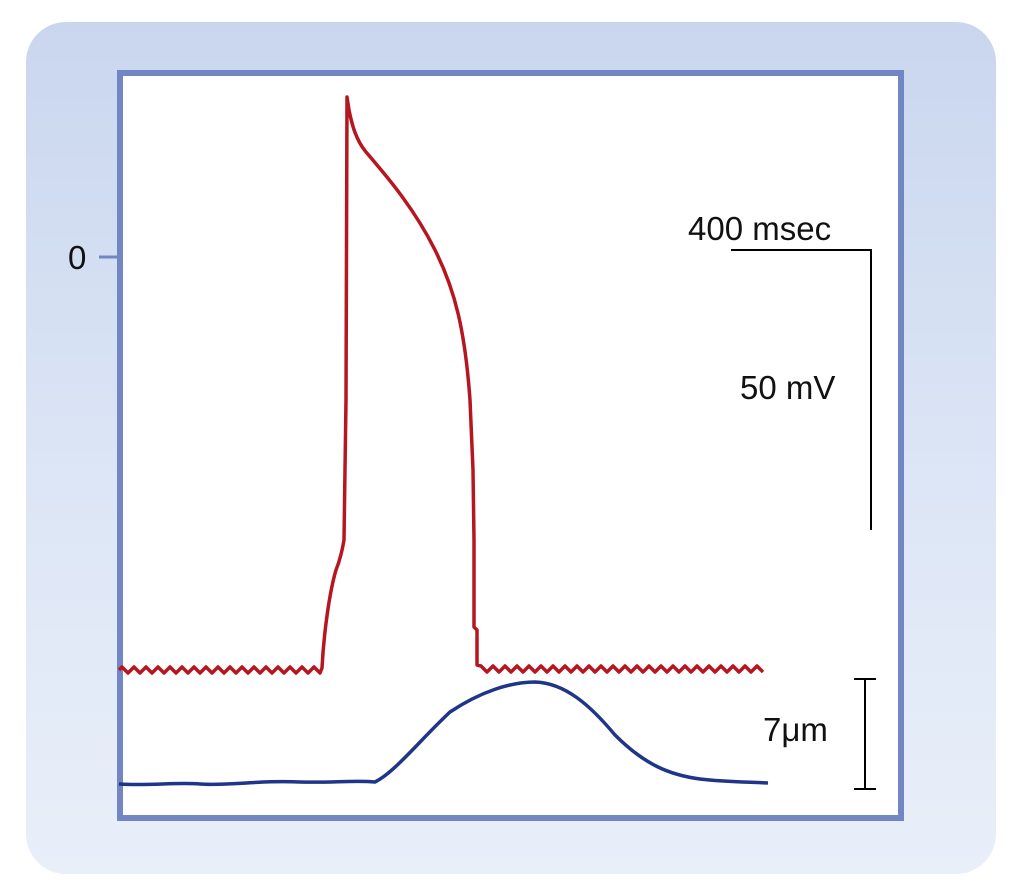 Image resolution: width=1025 pixels, height=895 pixels. Describe the element at coordinates (77, 257) in the screenshot. I see `zero-label: 0` at that location.